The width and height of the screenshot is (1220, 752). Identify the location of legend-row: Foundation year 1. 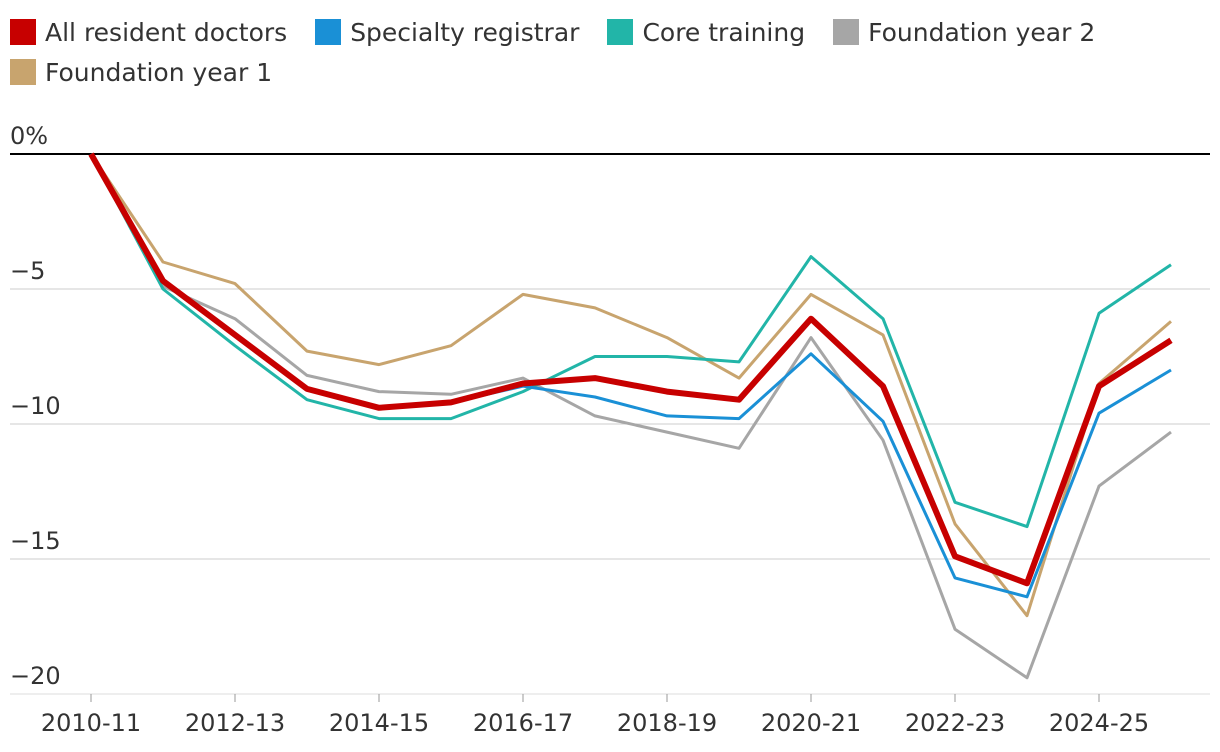
(610, 72).